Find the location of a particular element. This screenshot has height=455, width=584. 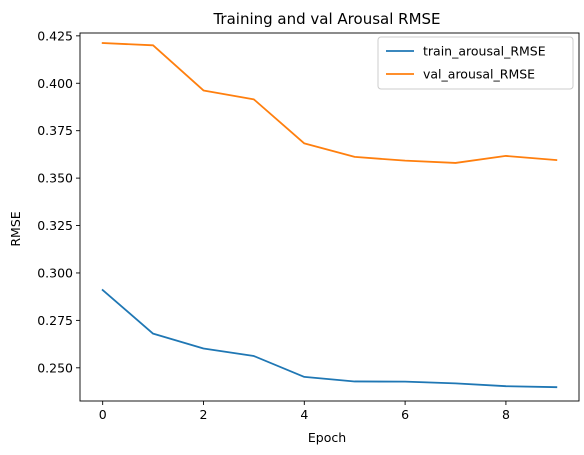

x-tick-label: 2 is located at coordinates (204, 414).